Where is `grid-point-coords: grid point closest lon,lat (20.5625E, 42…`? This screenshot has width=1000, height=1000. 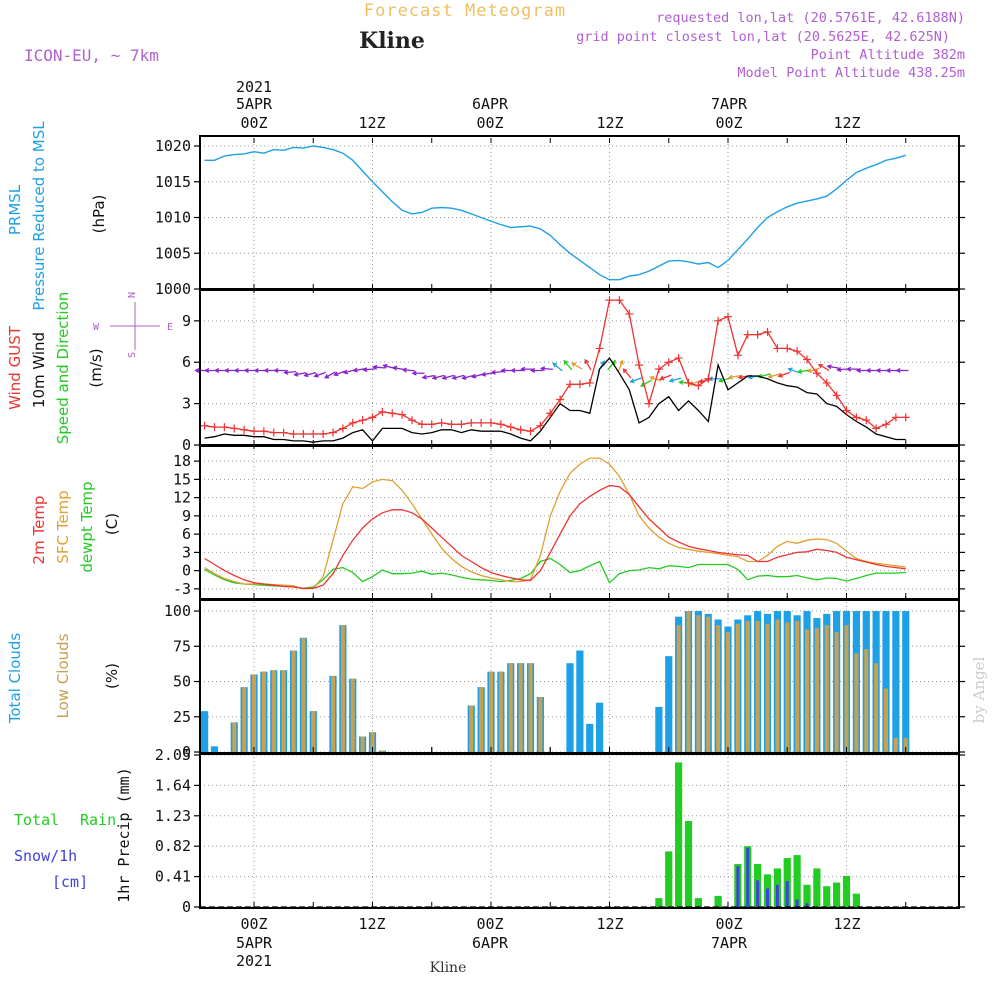 grid-point-coords: grid point closest lon,lat (20.5625E, 42… is located at coordinates (763, 37).